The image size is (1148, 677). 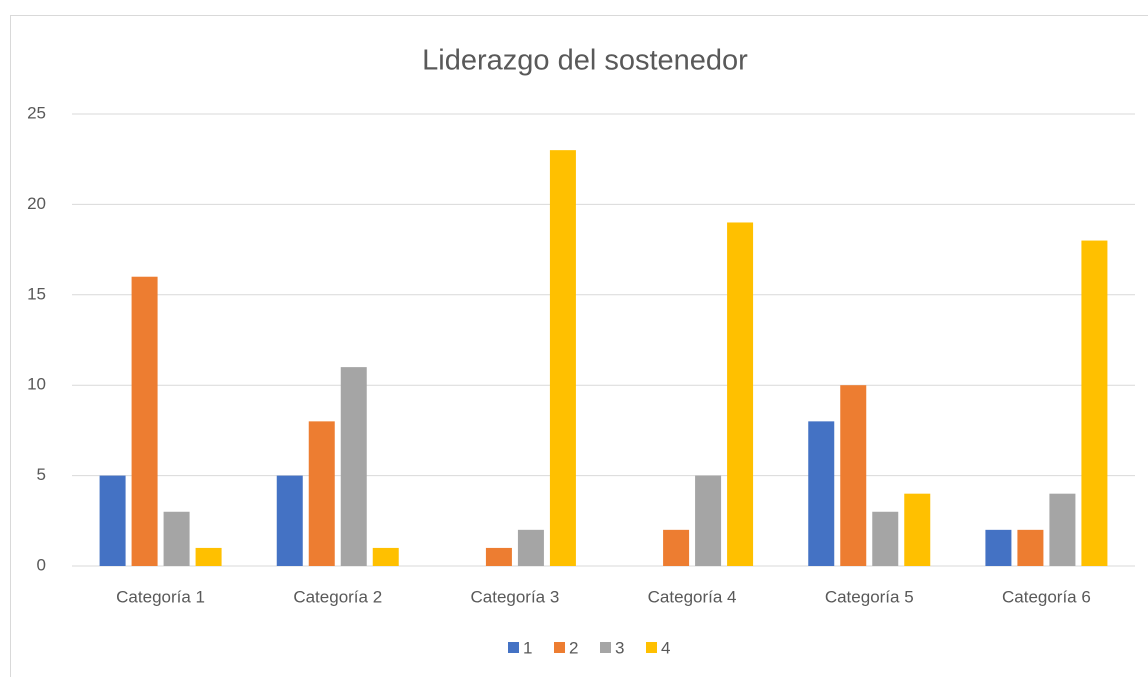 I want to click on y-tick-label: 10, so click(x=36, y=384).